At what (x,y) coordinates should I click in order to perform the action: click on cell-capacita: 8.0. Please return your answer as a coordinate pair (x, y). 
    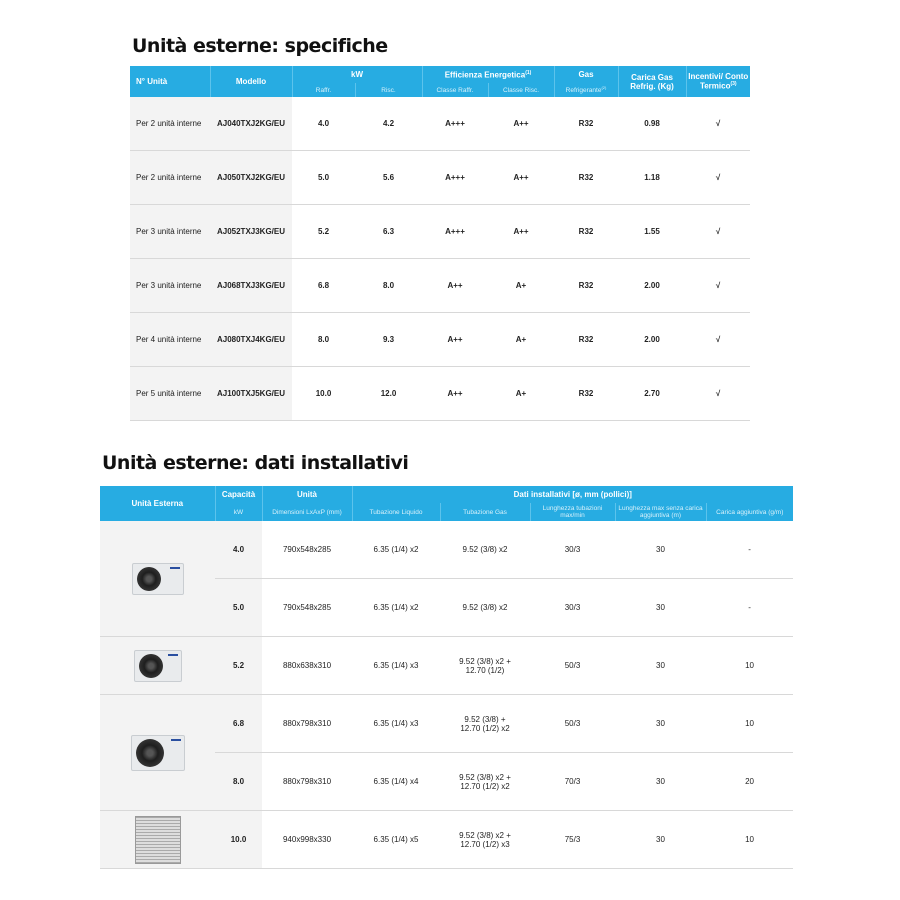
    Looking at the image, I should click on (238, 781).